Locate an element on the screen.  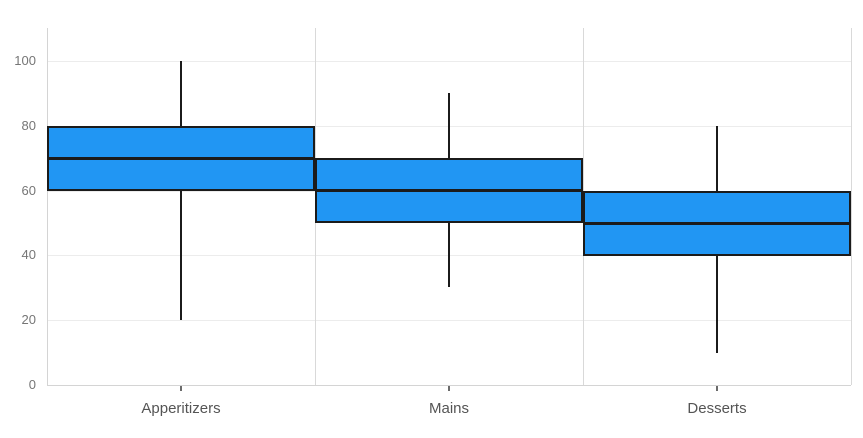
x-axis-label: Mains is located at coordinates (448, 408).